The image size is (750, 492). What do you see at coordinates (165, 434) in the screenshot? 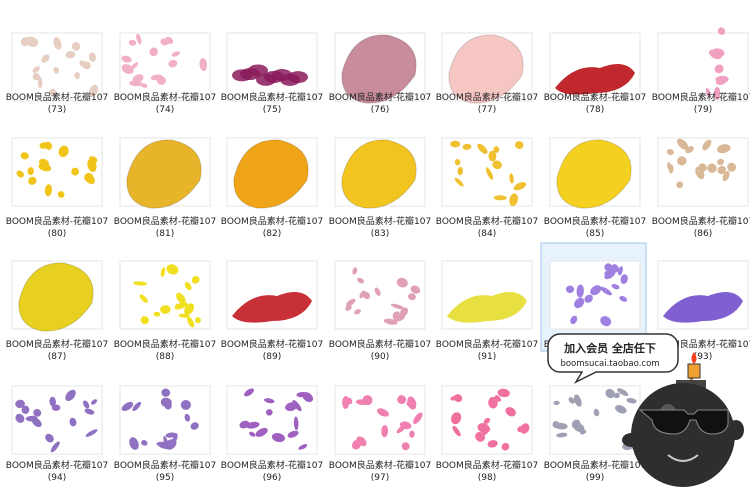
I see `thumbnail-item: BOOM良品素材-花瓣107 (95)` at bounding box center [165, 434].